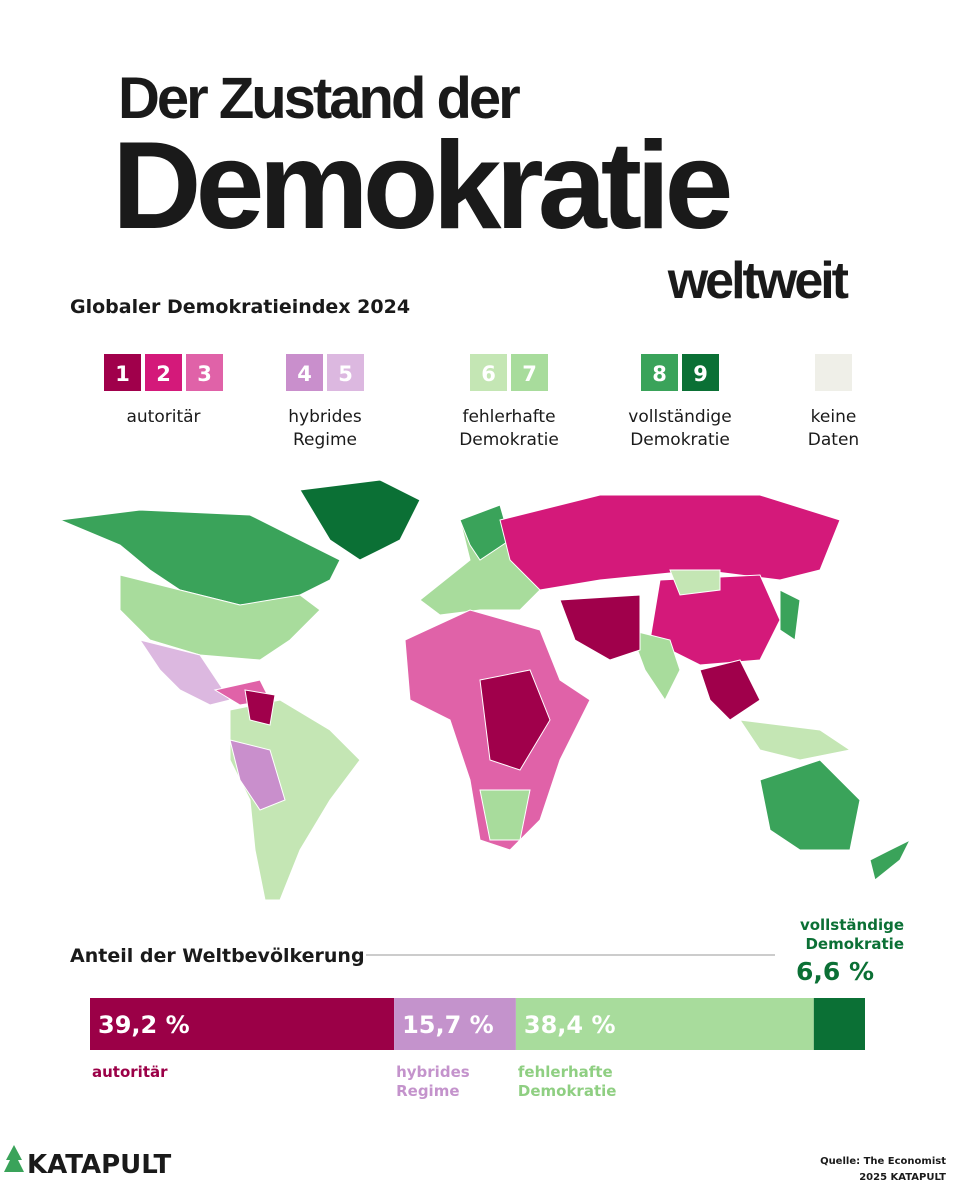  I want to click on logo-icon, so click(14, 1158).